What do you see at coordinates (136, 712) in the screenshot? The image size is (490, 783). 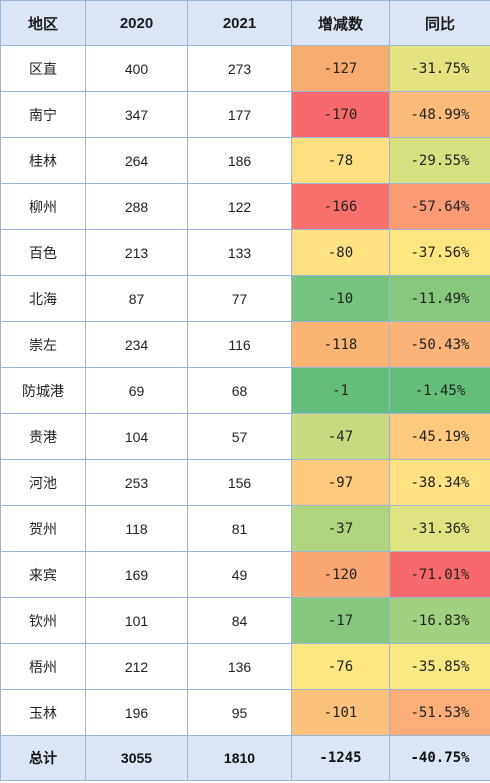 I see `value-2020-cell: 196` at bounding box center [136, 712].